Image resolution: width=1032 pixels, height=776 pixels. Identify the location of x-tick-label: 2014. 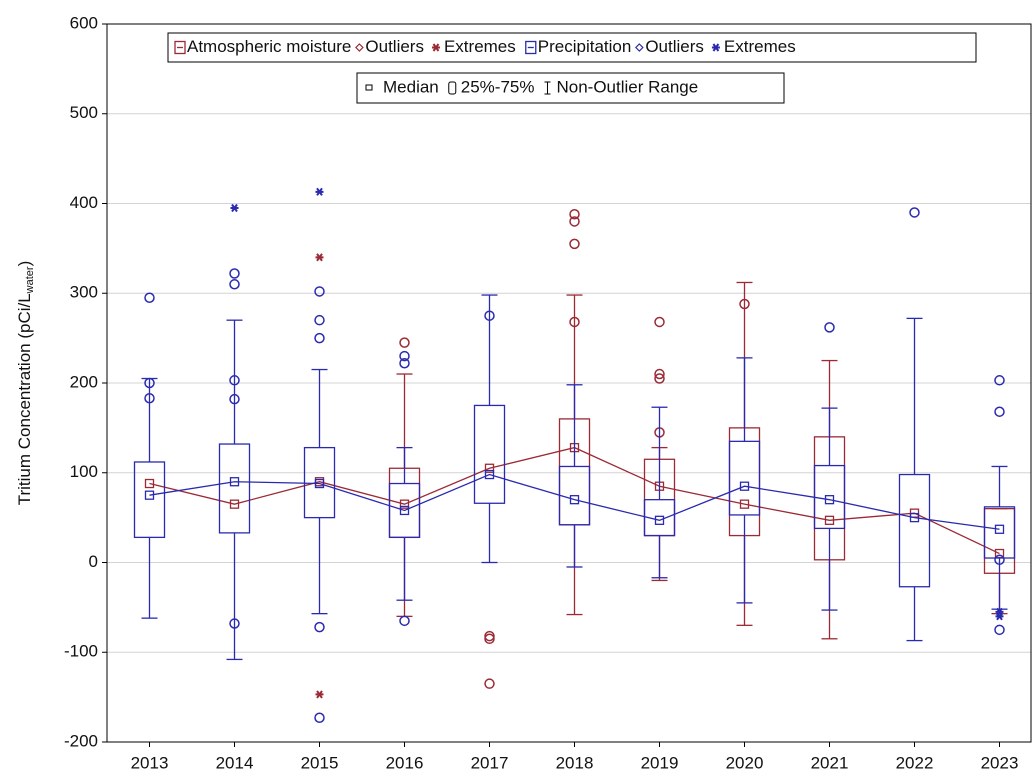
(235, 762).